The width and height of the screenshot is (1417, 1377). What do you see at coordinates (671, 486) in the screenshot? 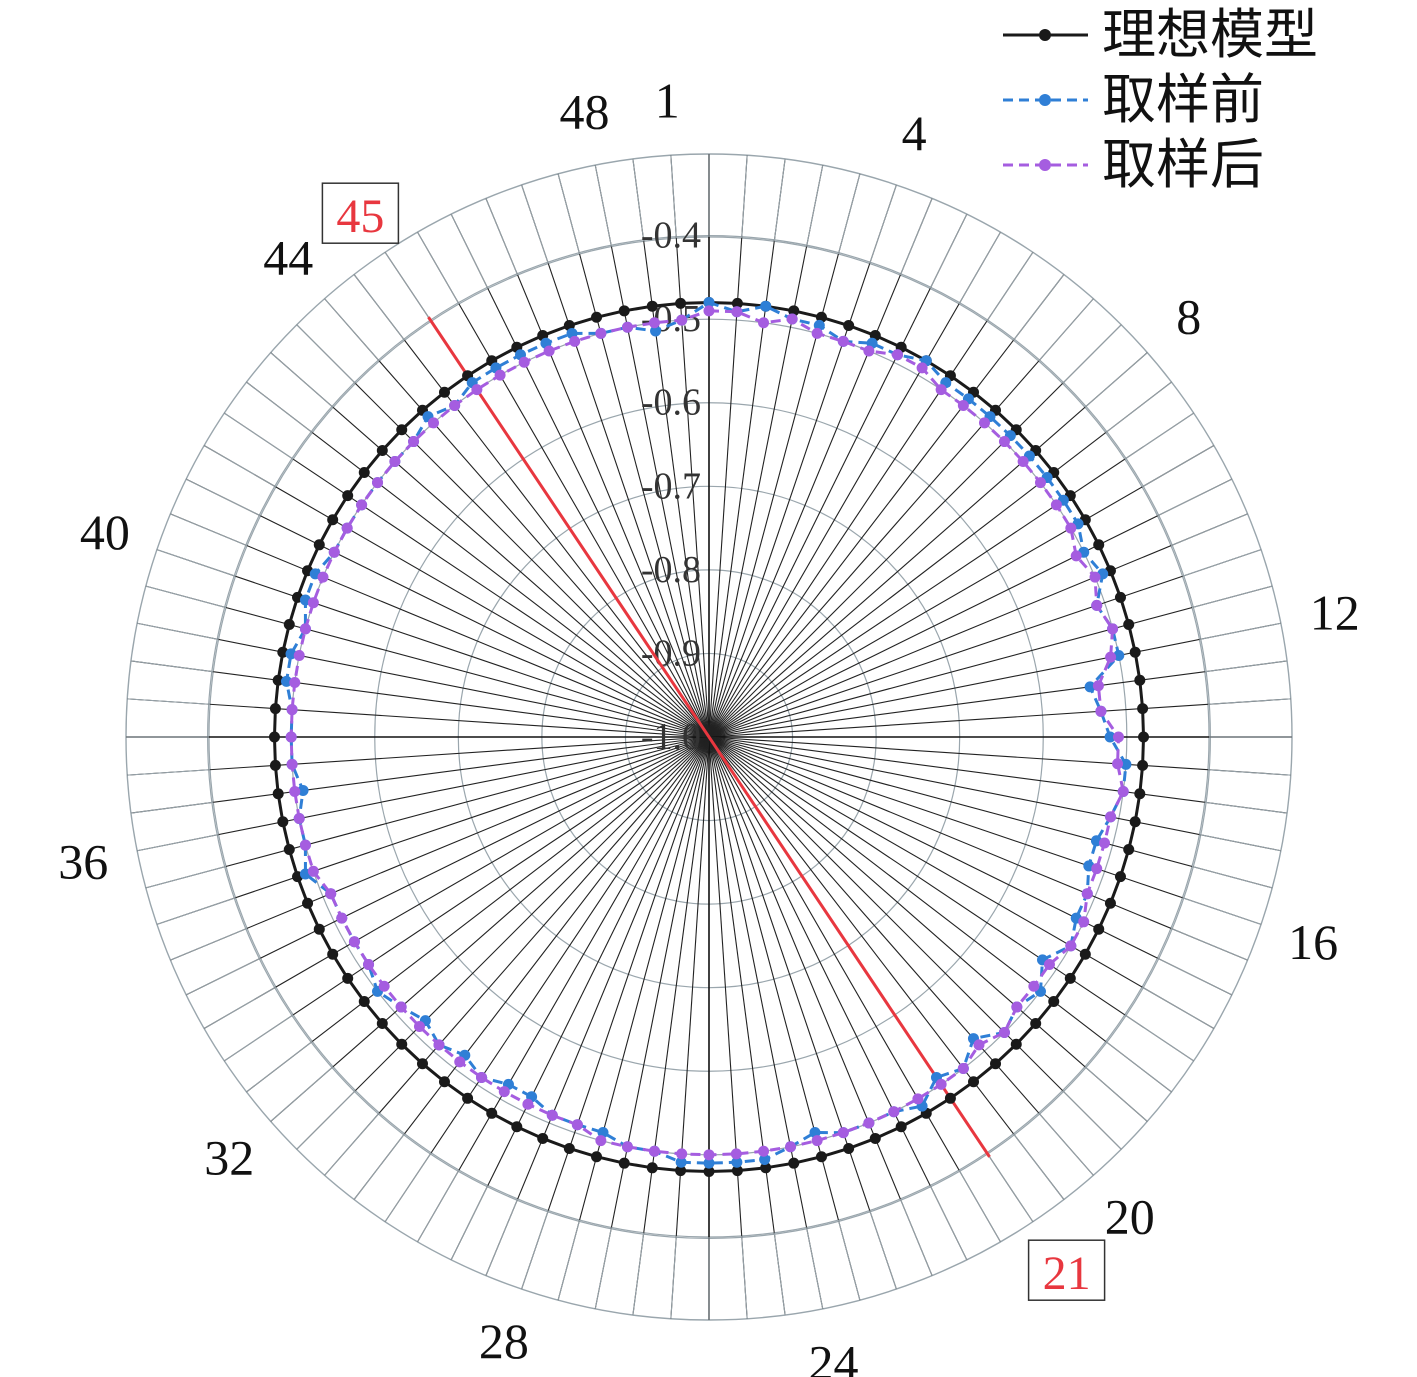
I see `radial-tick-label: -0.7` at bounding box center [671, 486].